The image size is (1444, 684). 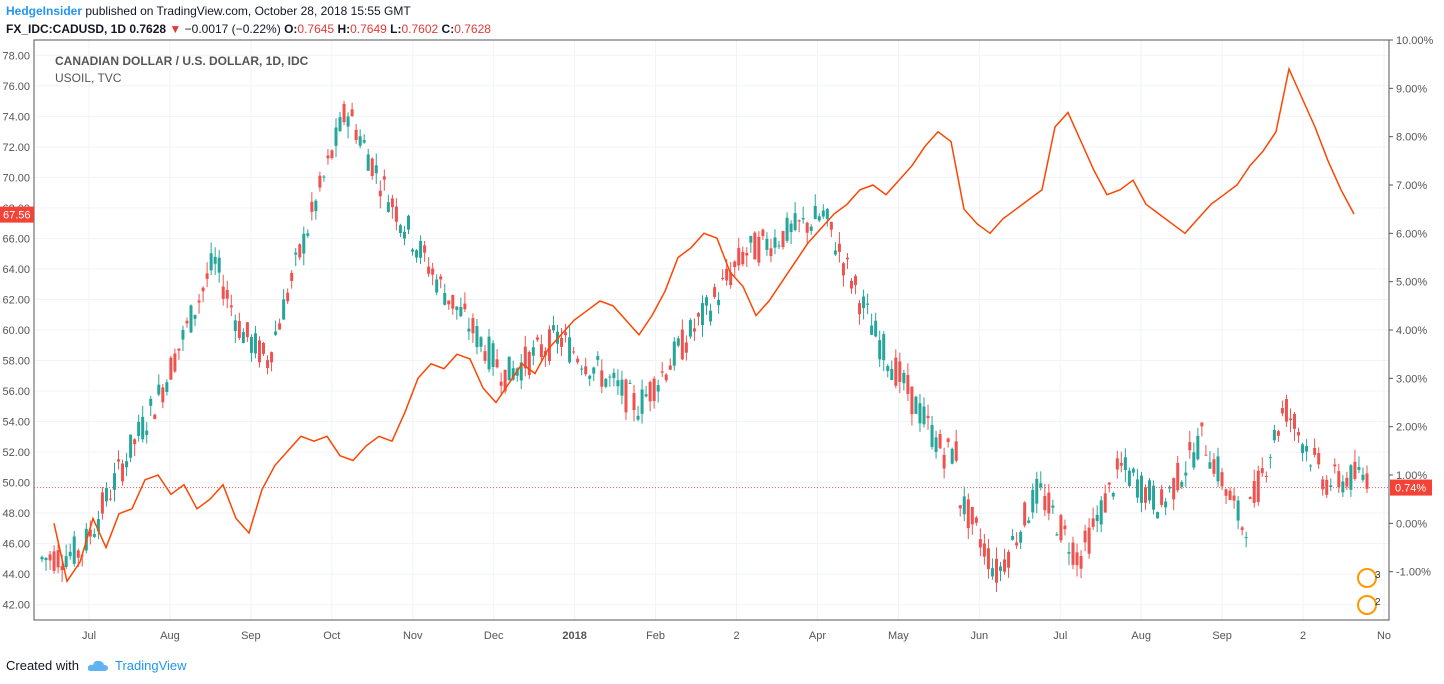 I want to click on open-value: 0.7645, so click(x=316, y=29).